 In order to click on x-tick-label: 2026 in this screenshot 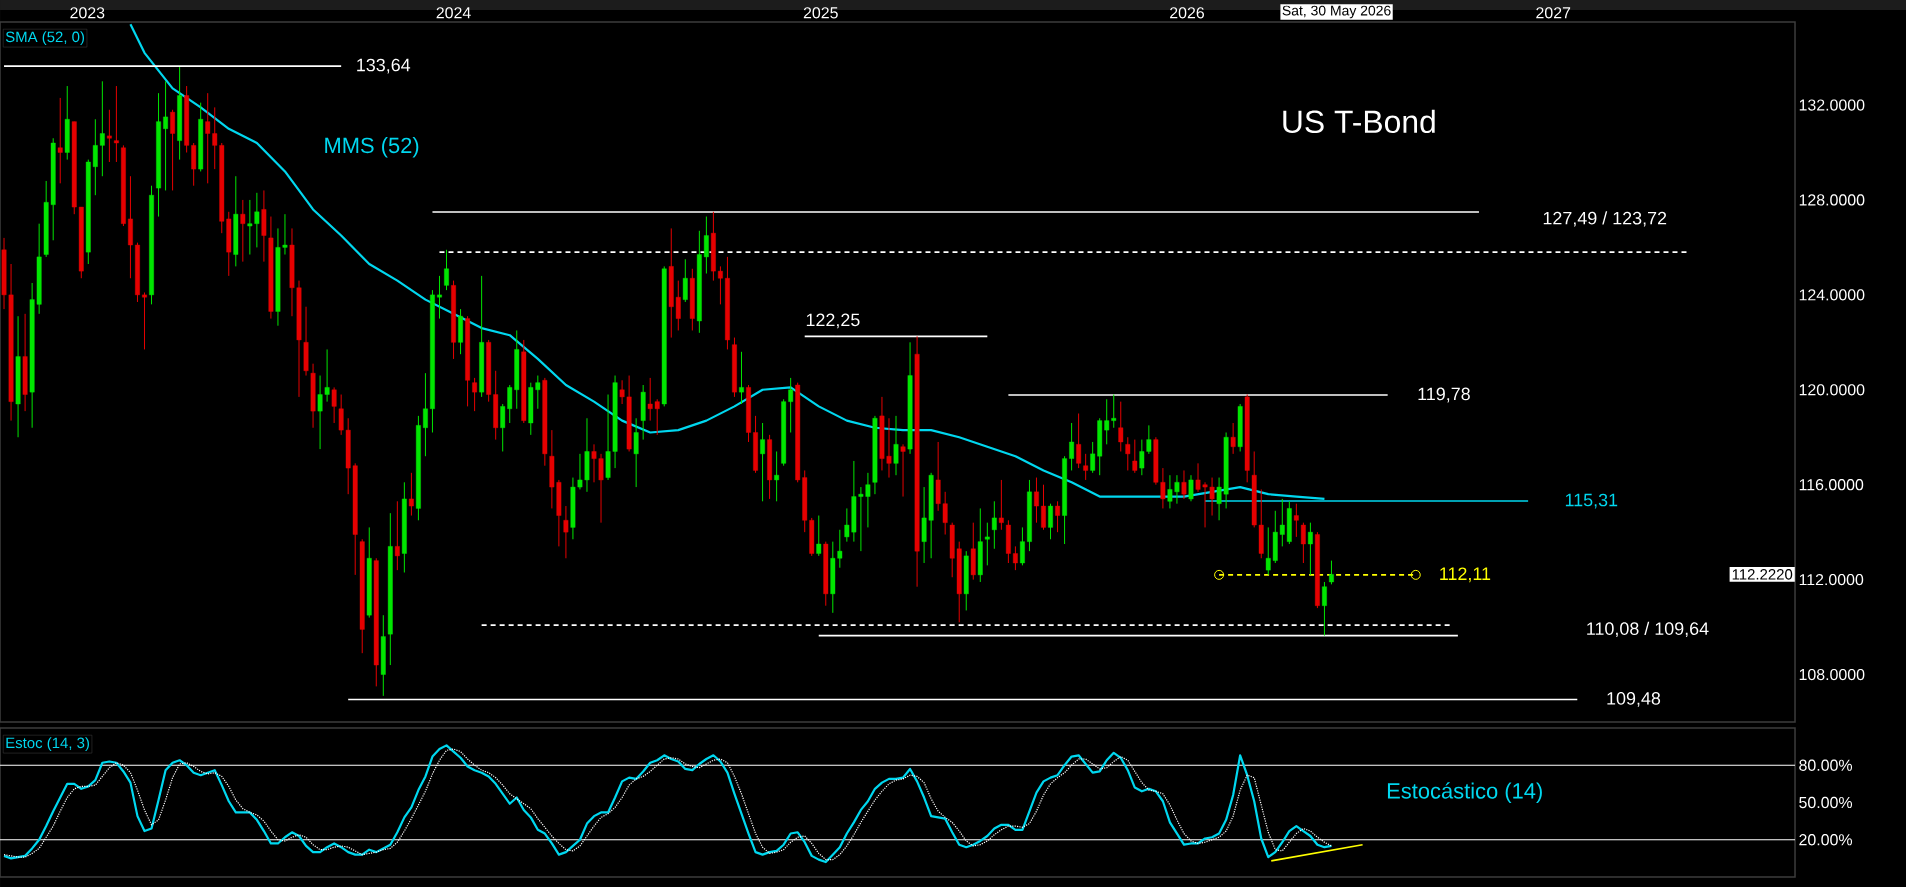, I will do `click(1187, 13)`.